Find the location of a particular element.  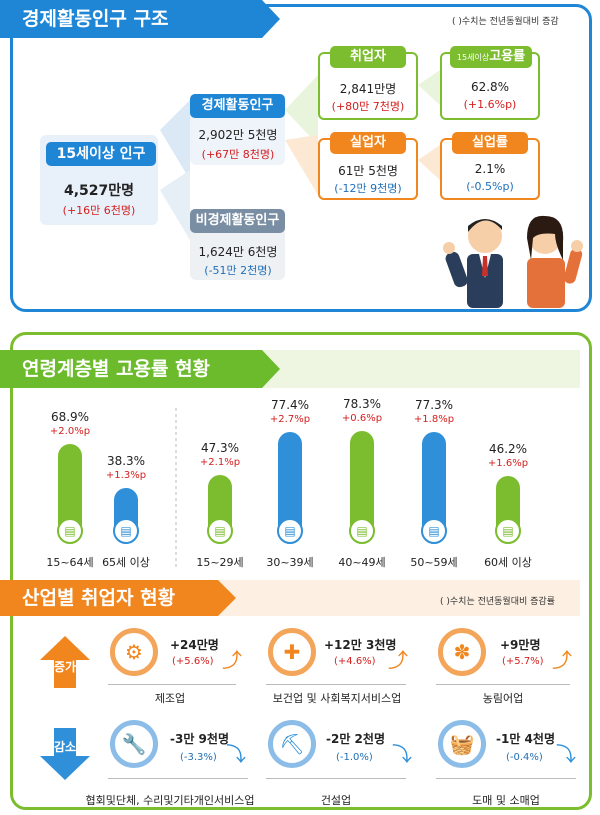

unemp-rate-change: (-0.5%p) is located at coordinates (490, 186).